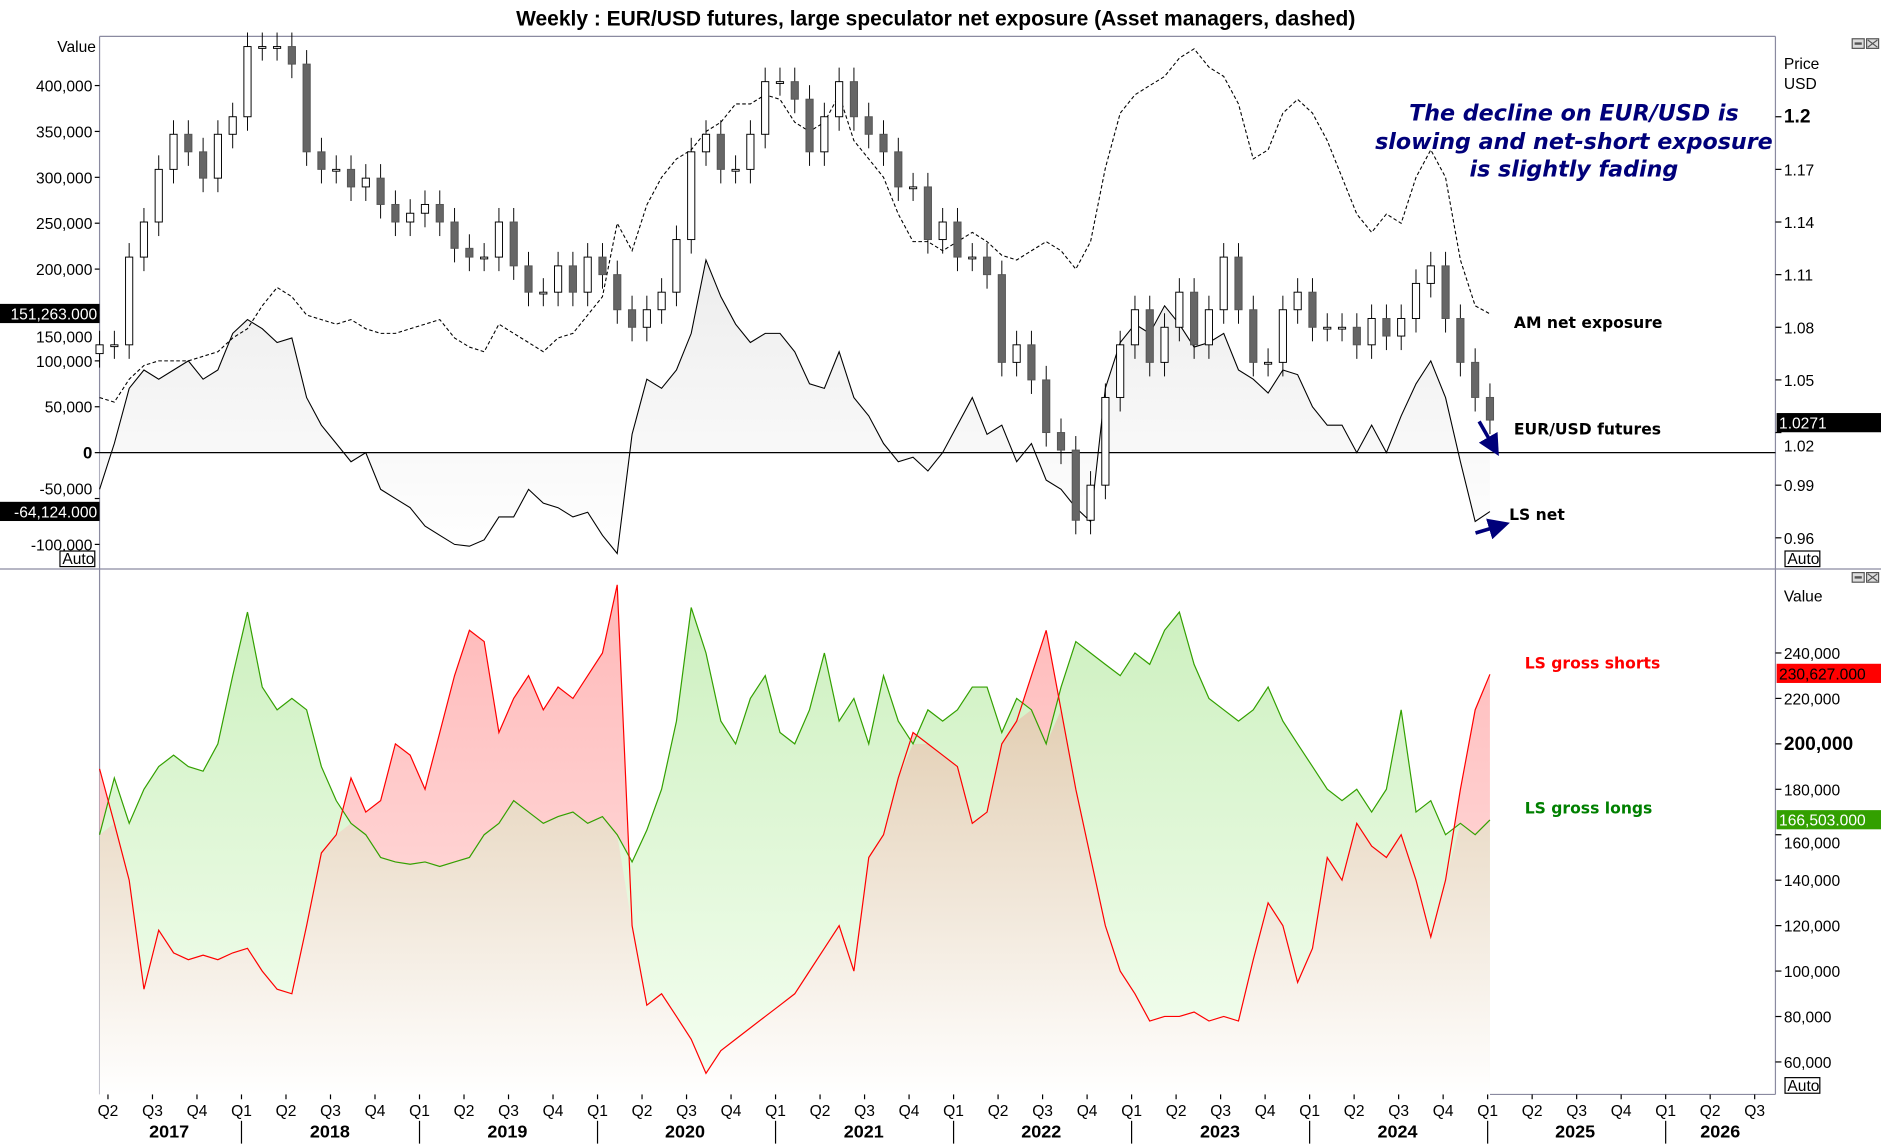 This screenshot has height=1144, width=1881. What do you see at coordinates (1802, 559) in the screenshot?
I see `auto-button-top-right: Auto` at bounding box center [1802, 559].